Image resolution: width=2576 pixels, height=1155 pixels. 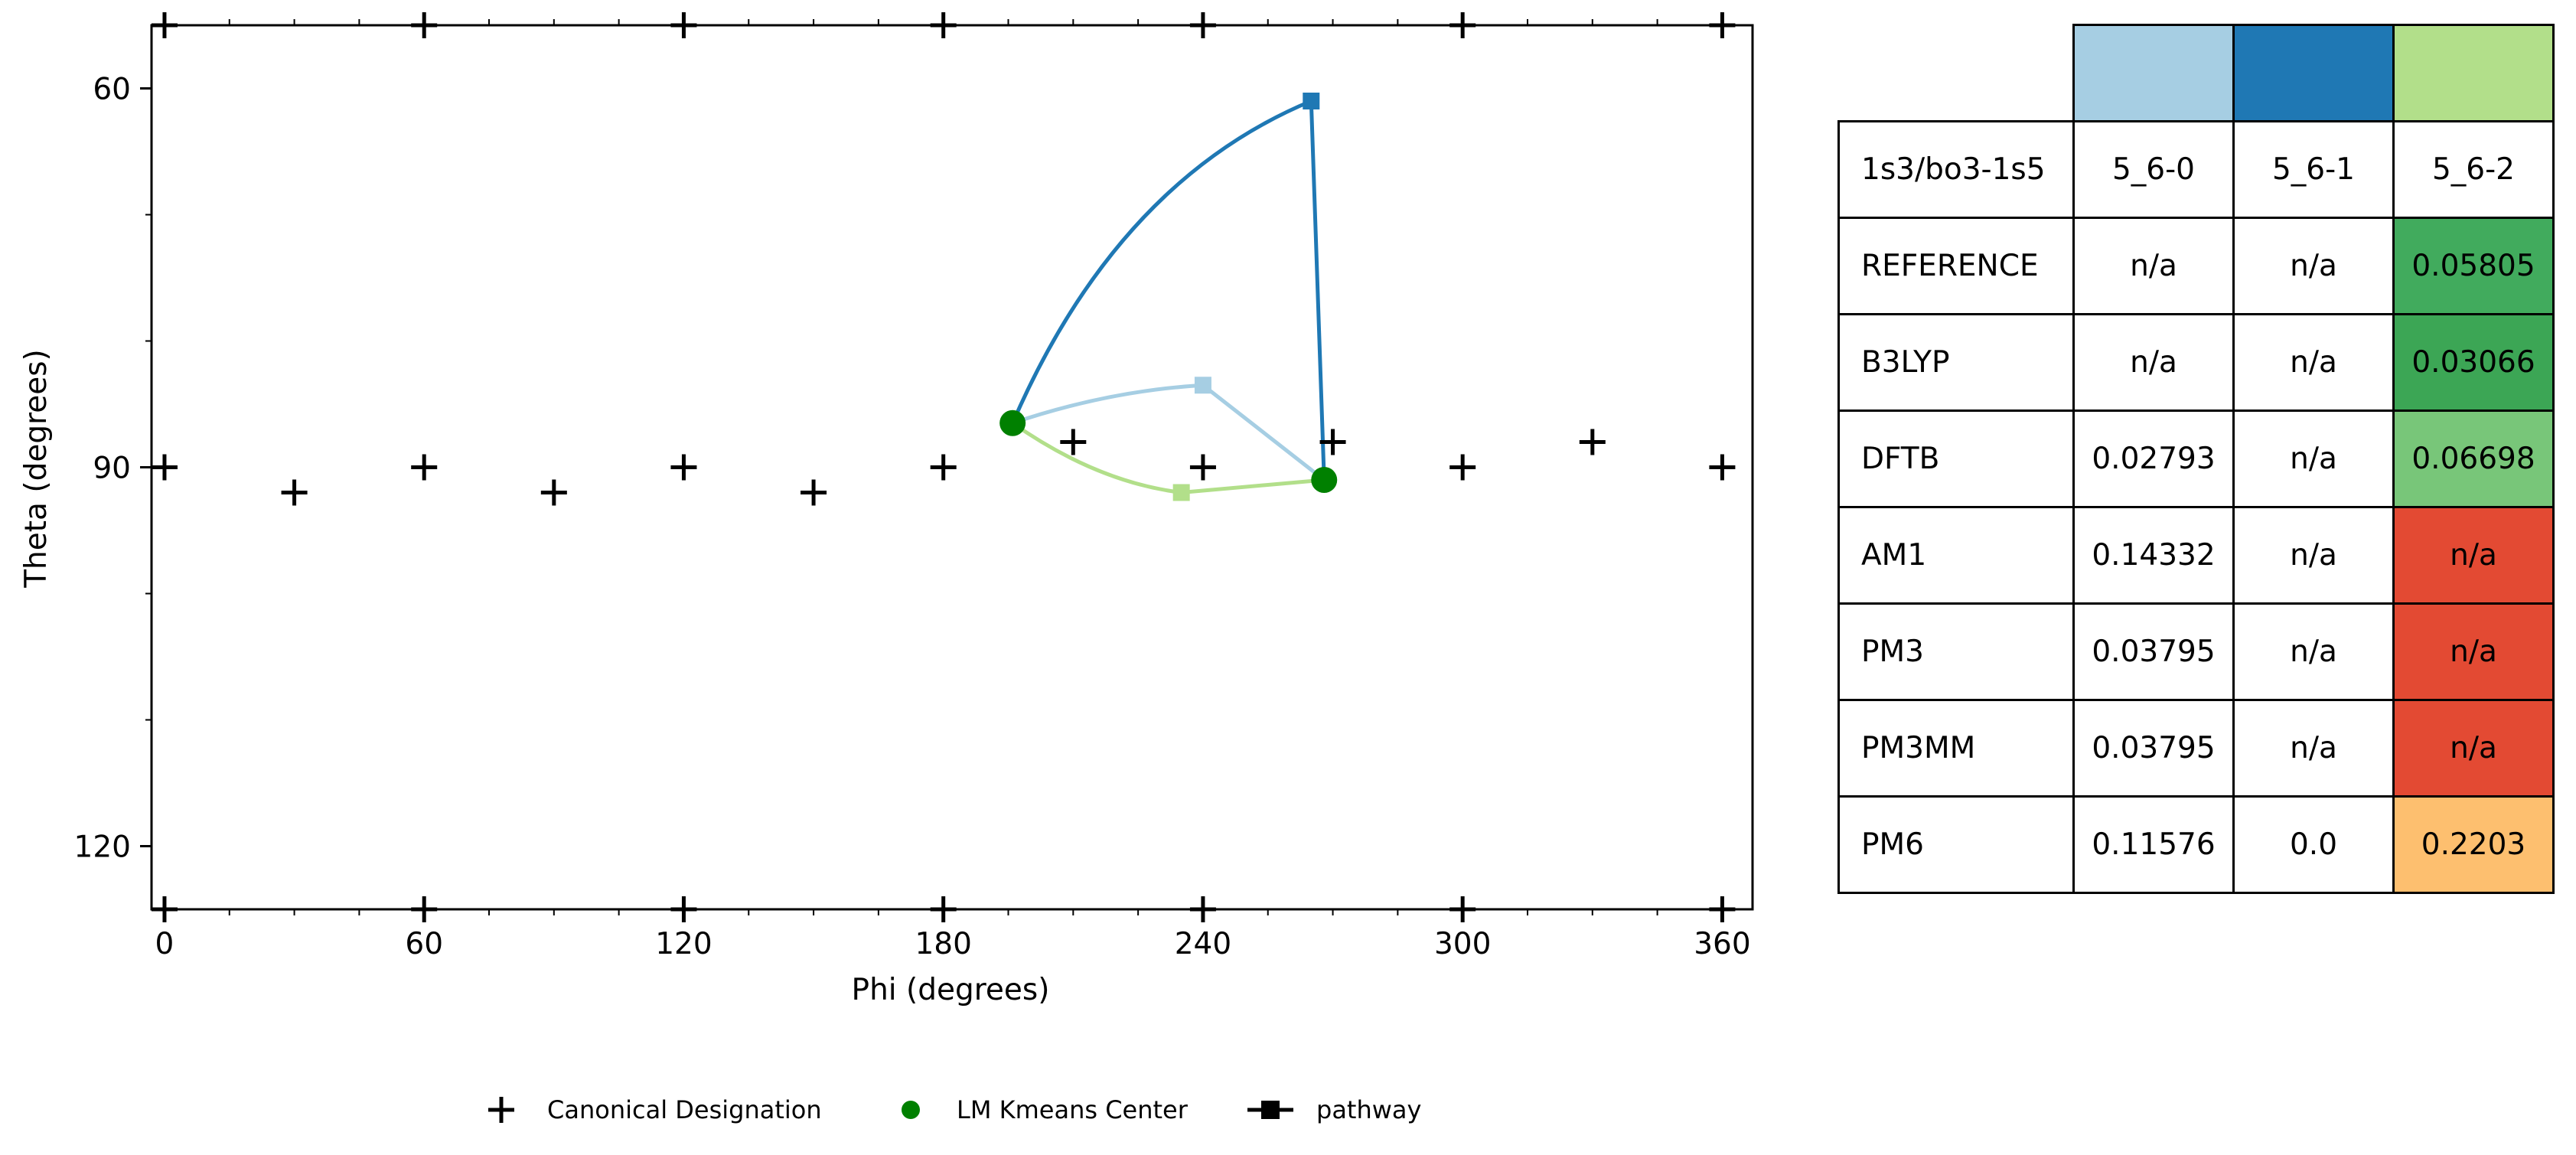 I want to click on table-method-cell: PM6, so click(x=1956, y=844).